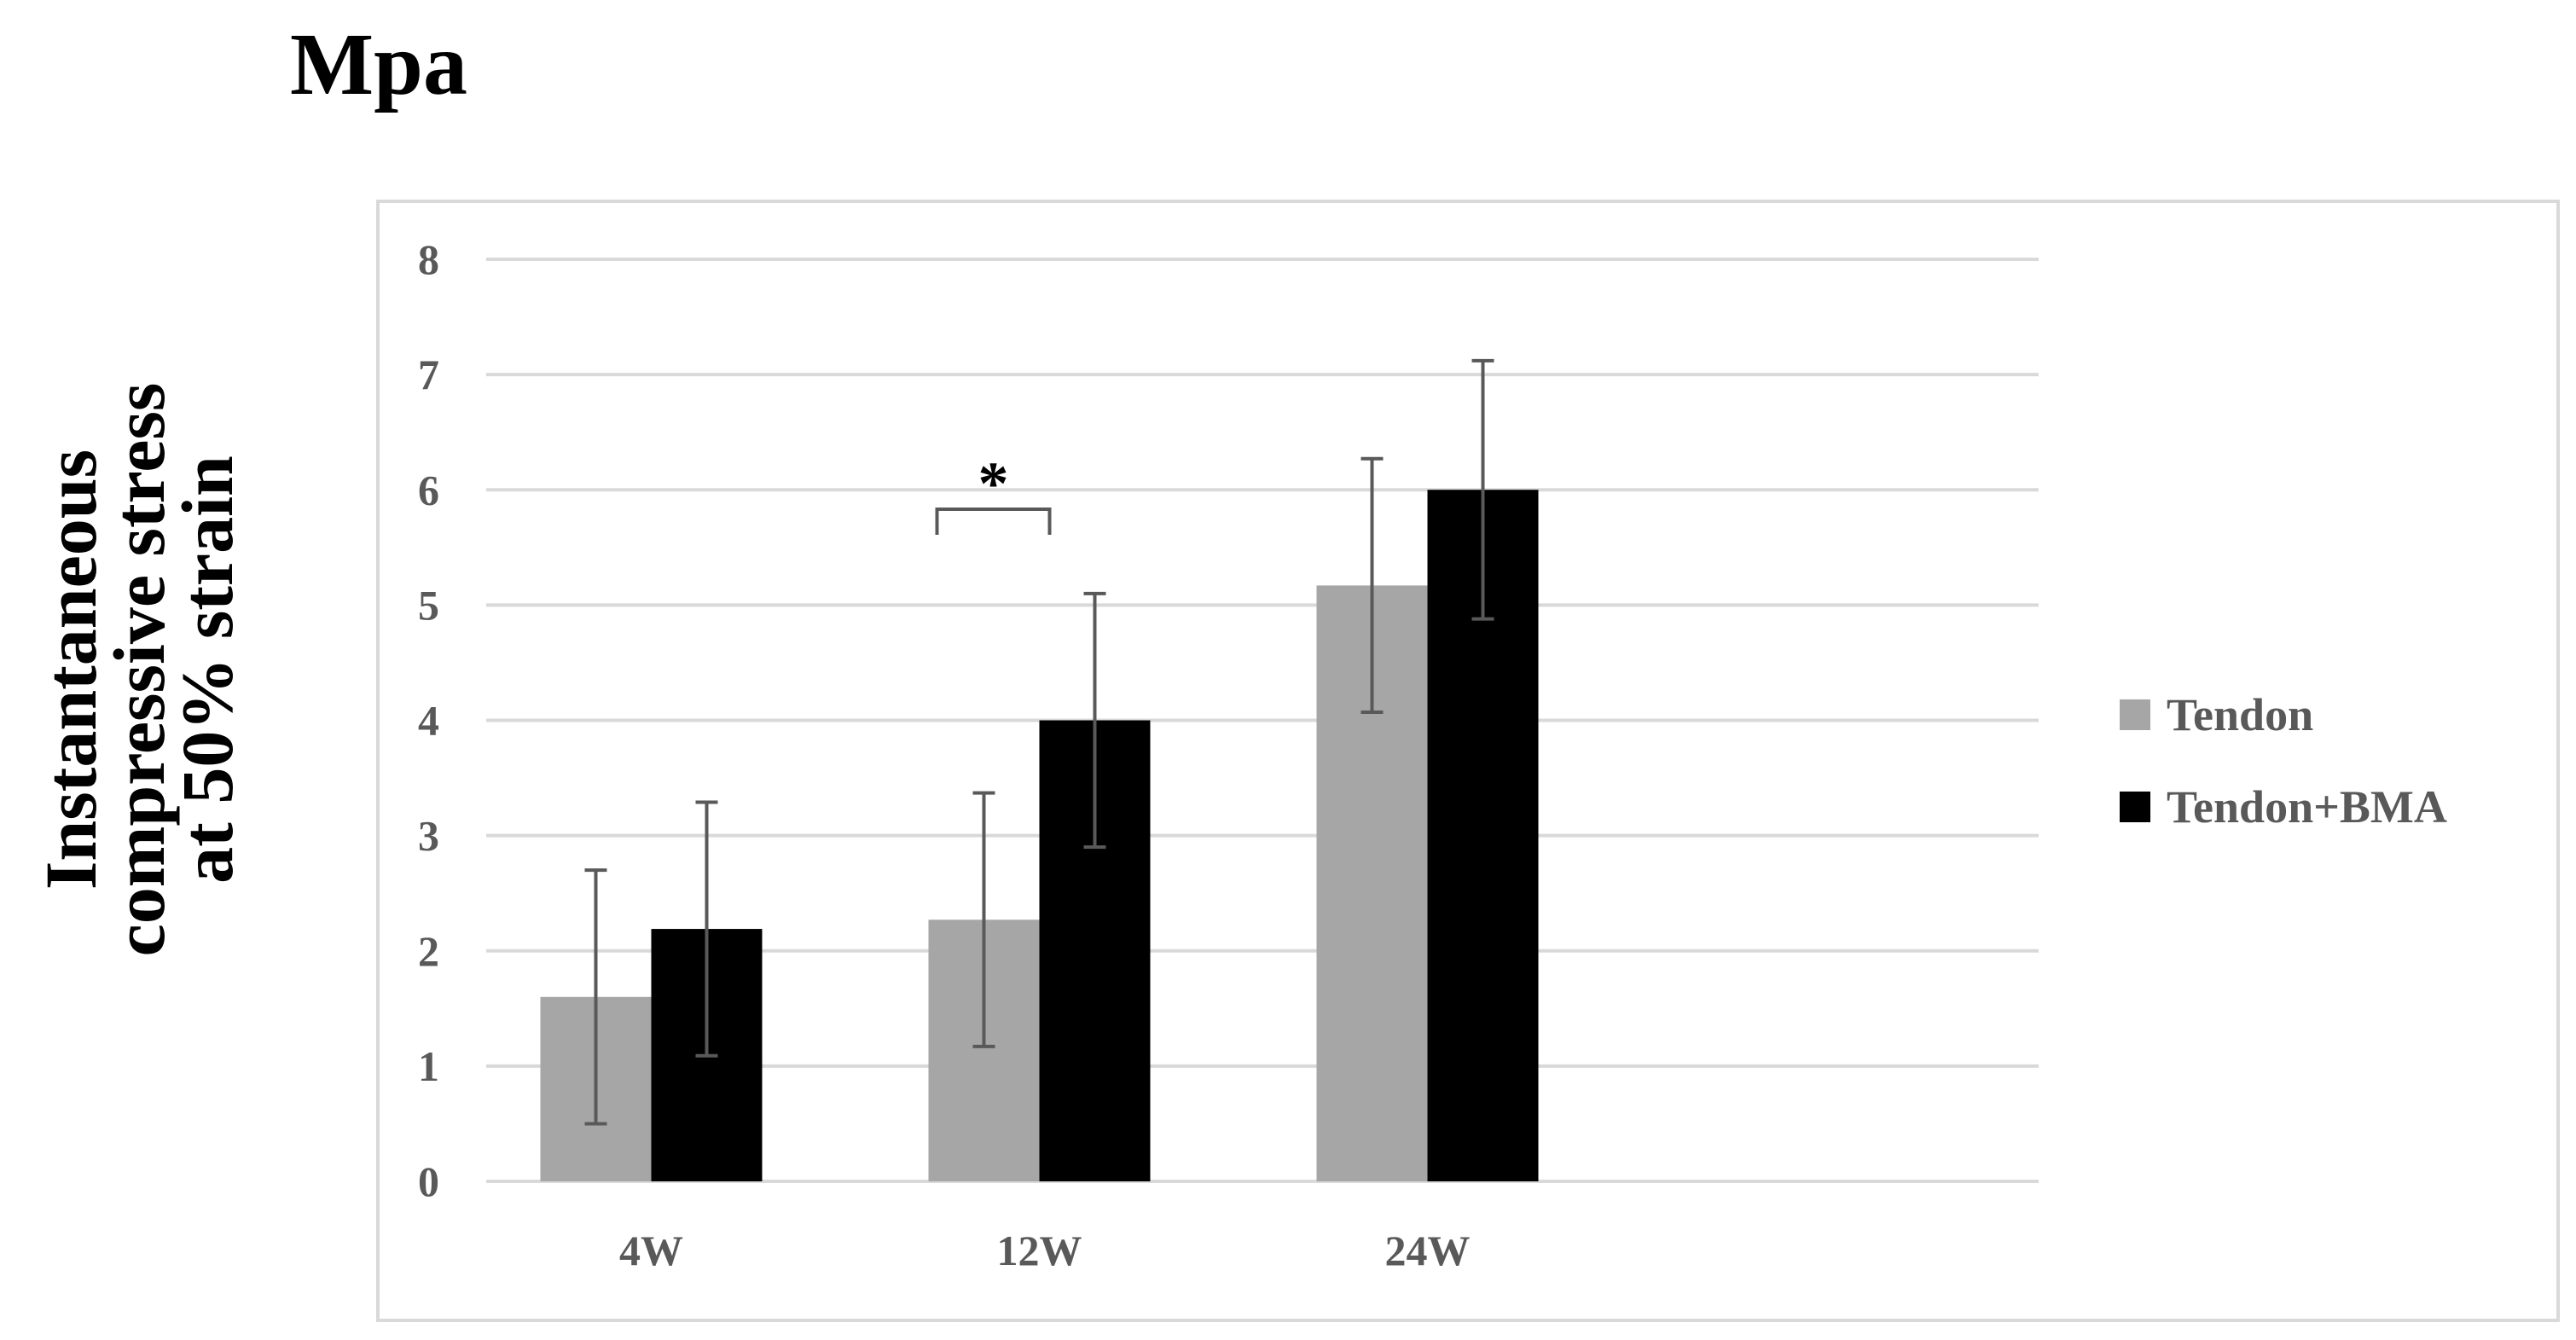 Image resolution: width=2576 pixels, height=1340 pixels. I want to click on legend-label: Tendon+BMA, so click(2307, 807).